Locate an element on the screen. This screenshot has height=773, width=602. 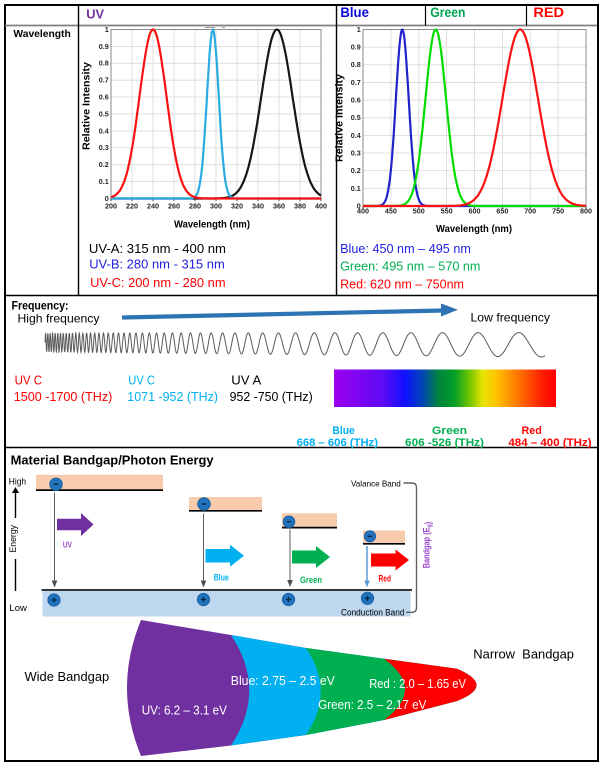
svg-text: High is located at coordinates (17, 482).